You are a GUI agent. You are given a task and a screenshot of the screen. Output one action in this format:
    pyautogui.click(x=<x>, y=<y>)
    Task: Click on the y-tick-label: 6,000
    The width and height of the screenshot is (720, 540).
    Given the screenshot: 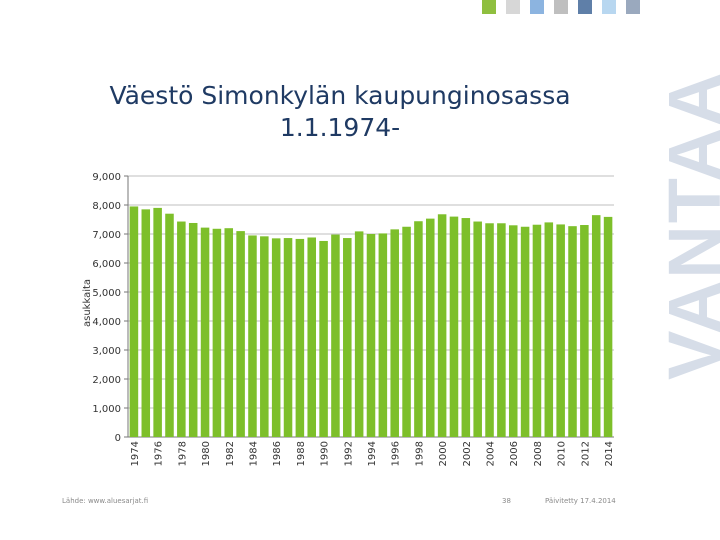 What is the action you would take?
    pyautogui.click(x=106, y=264)
    